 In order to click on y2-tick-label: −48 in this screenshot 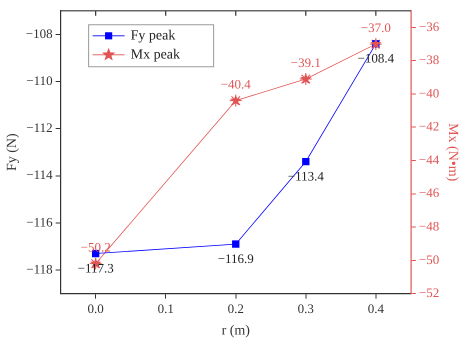, I will do `click(429, 226)`.